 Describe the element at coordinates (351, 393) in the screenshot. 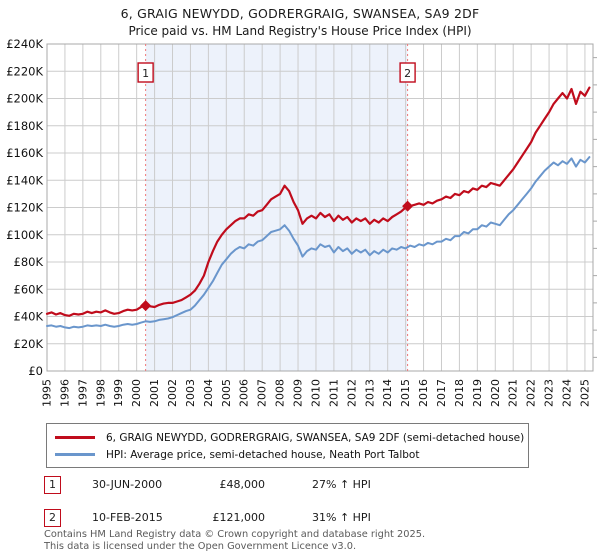

I see `x-axis-tick-label: 2012` at that location.